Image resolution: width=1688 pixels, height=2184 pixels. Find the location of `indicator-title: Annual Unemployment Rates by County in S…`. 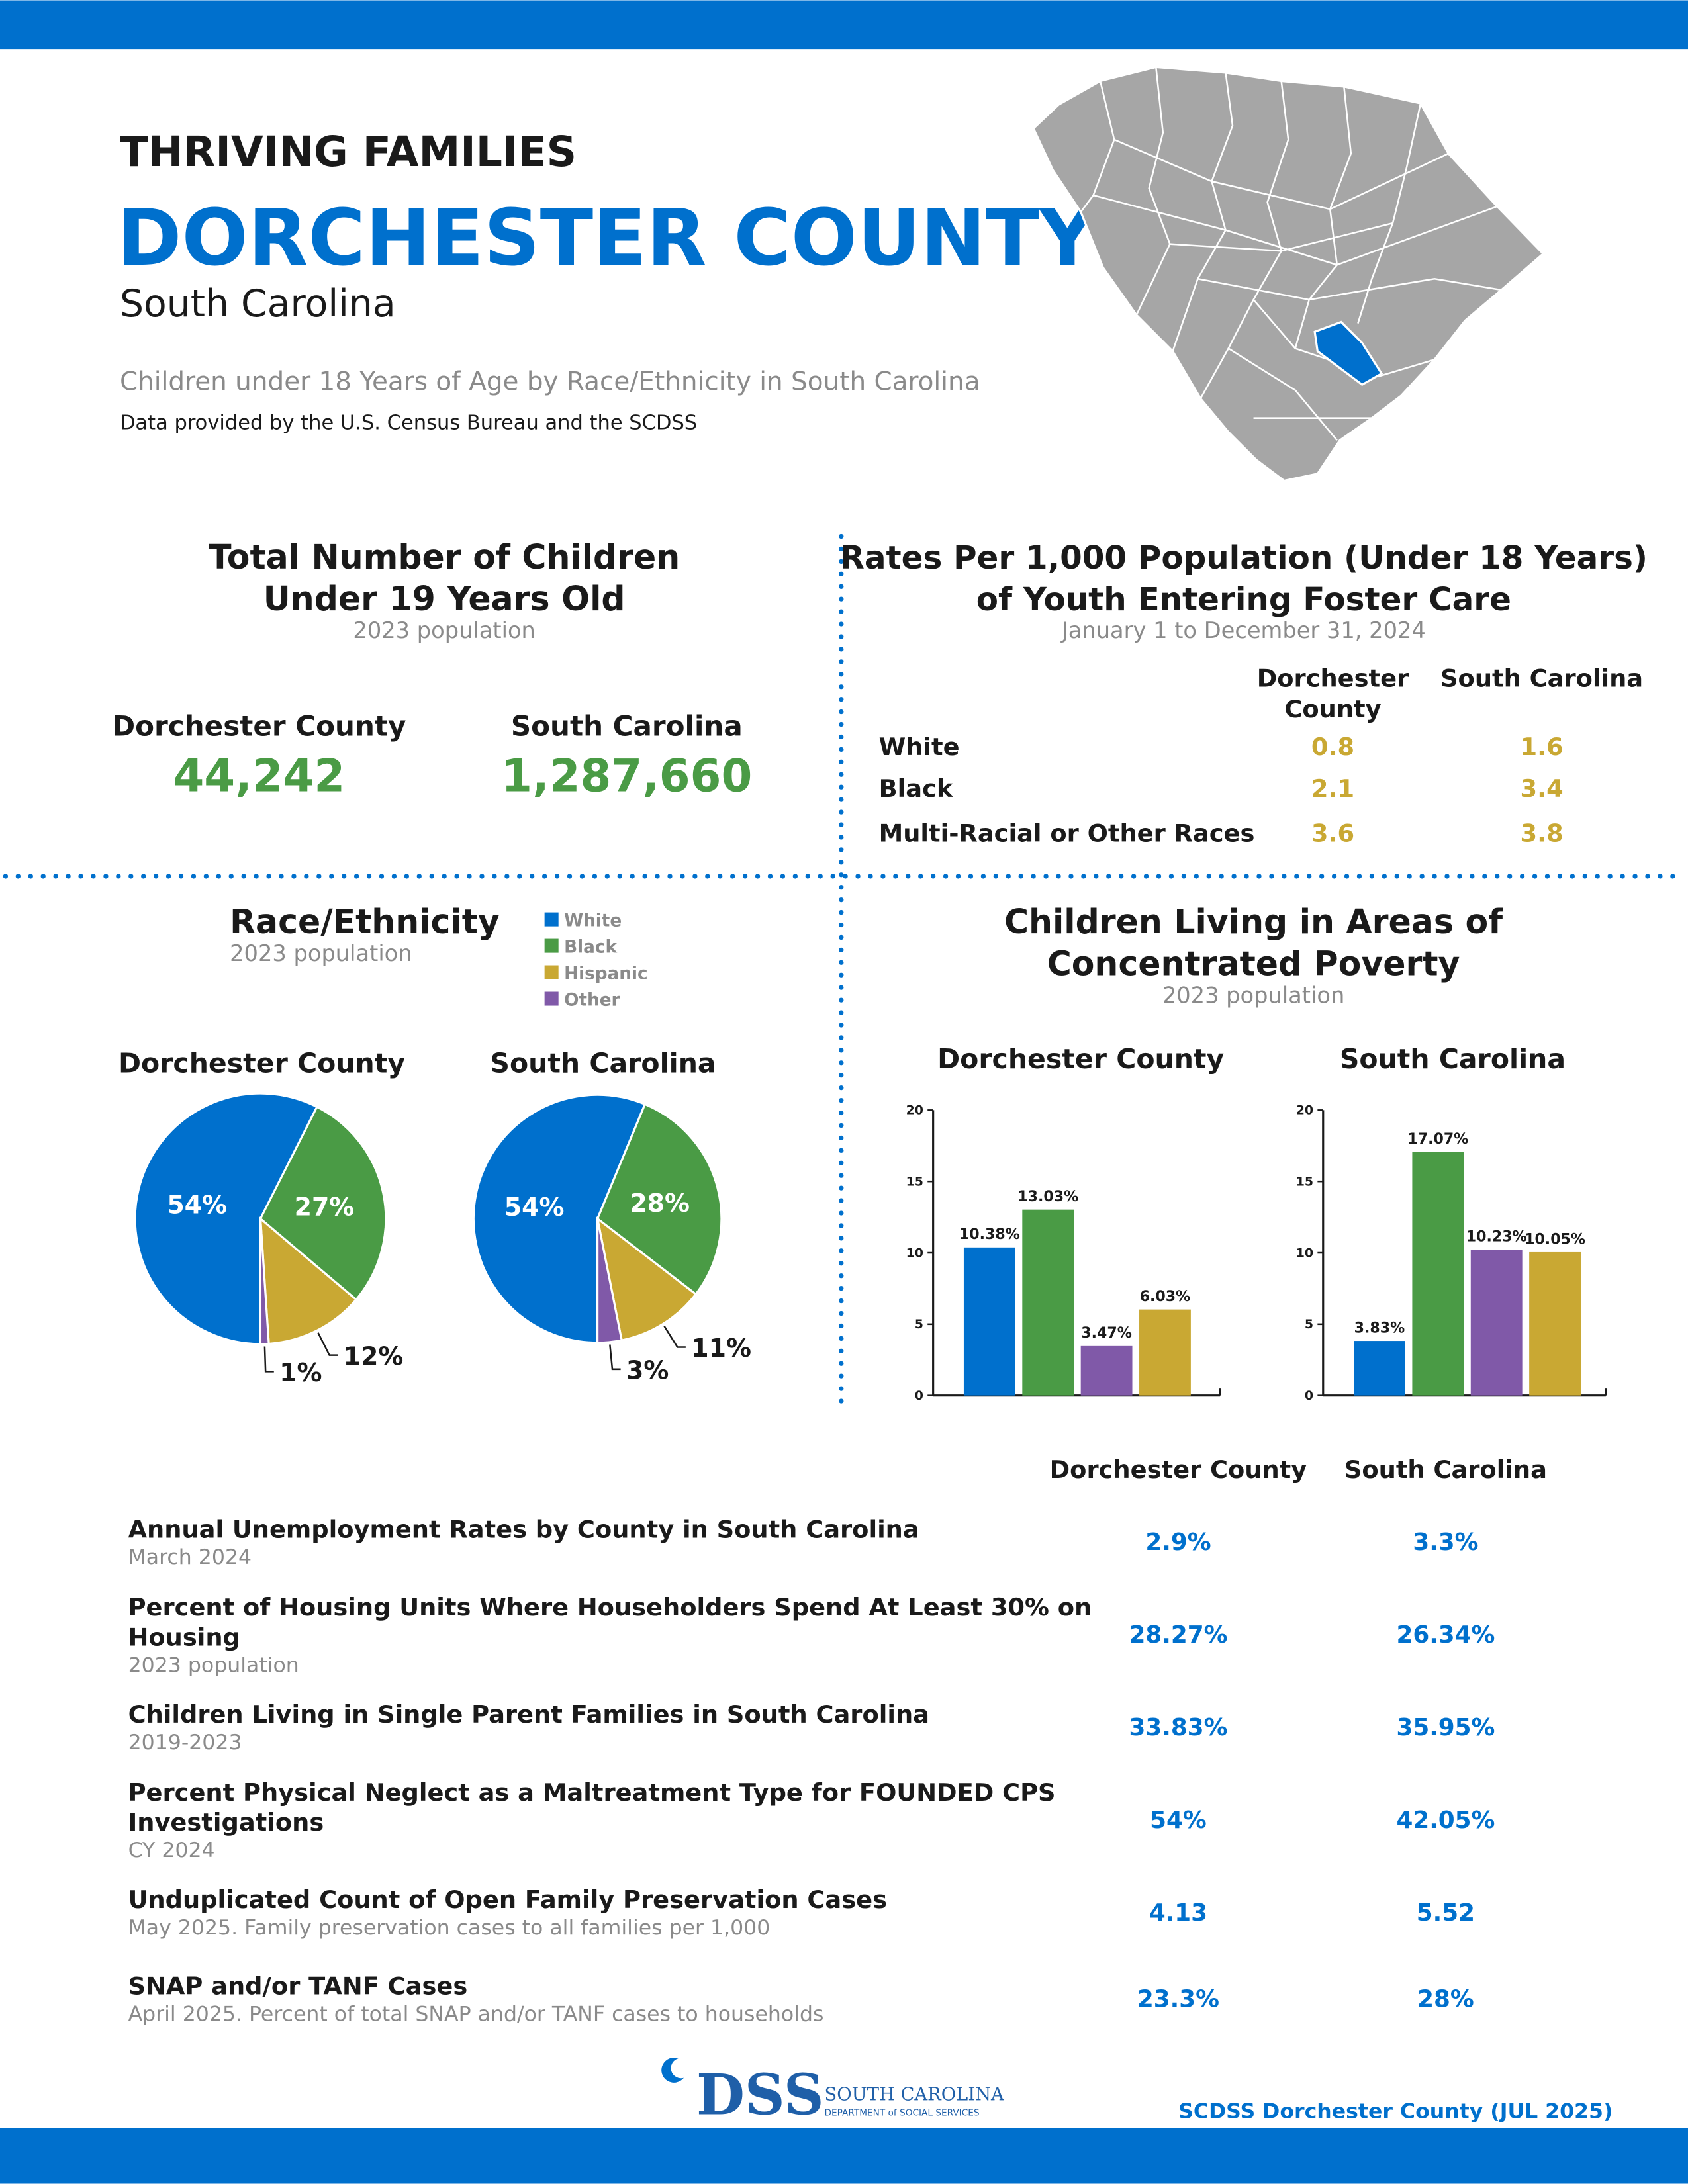

indicator-title: Annual Unemployment Rates by County in S… is located at coordinates (523, 1529).